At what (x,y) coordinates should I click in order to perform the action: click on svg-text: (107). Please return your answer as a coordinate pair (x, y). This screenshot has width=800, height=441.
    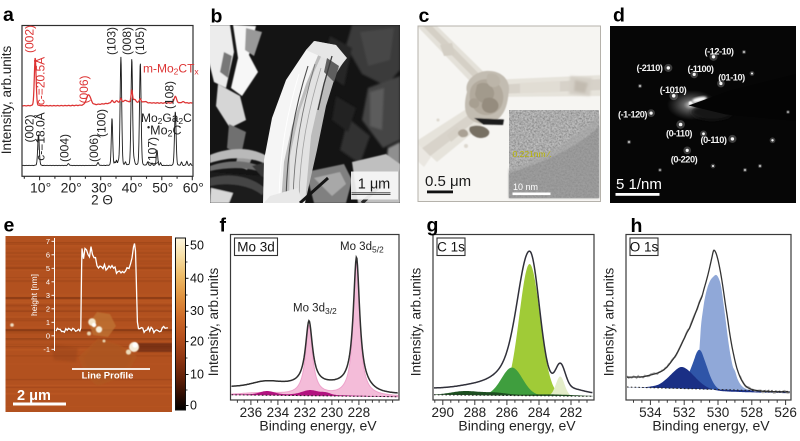
    Looking at the image, I should click on (153, 151).